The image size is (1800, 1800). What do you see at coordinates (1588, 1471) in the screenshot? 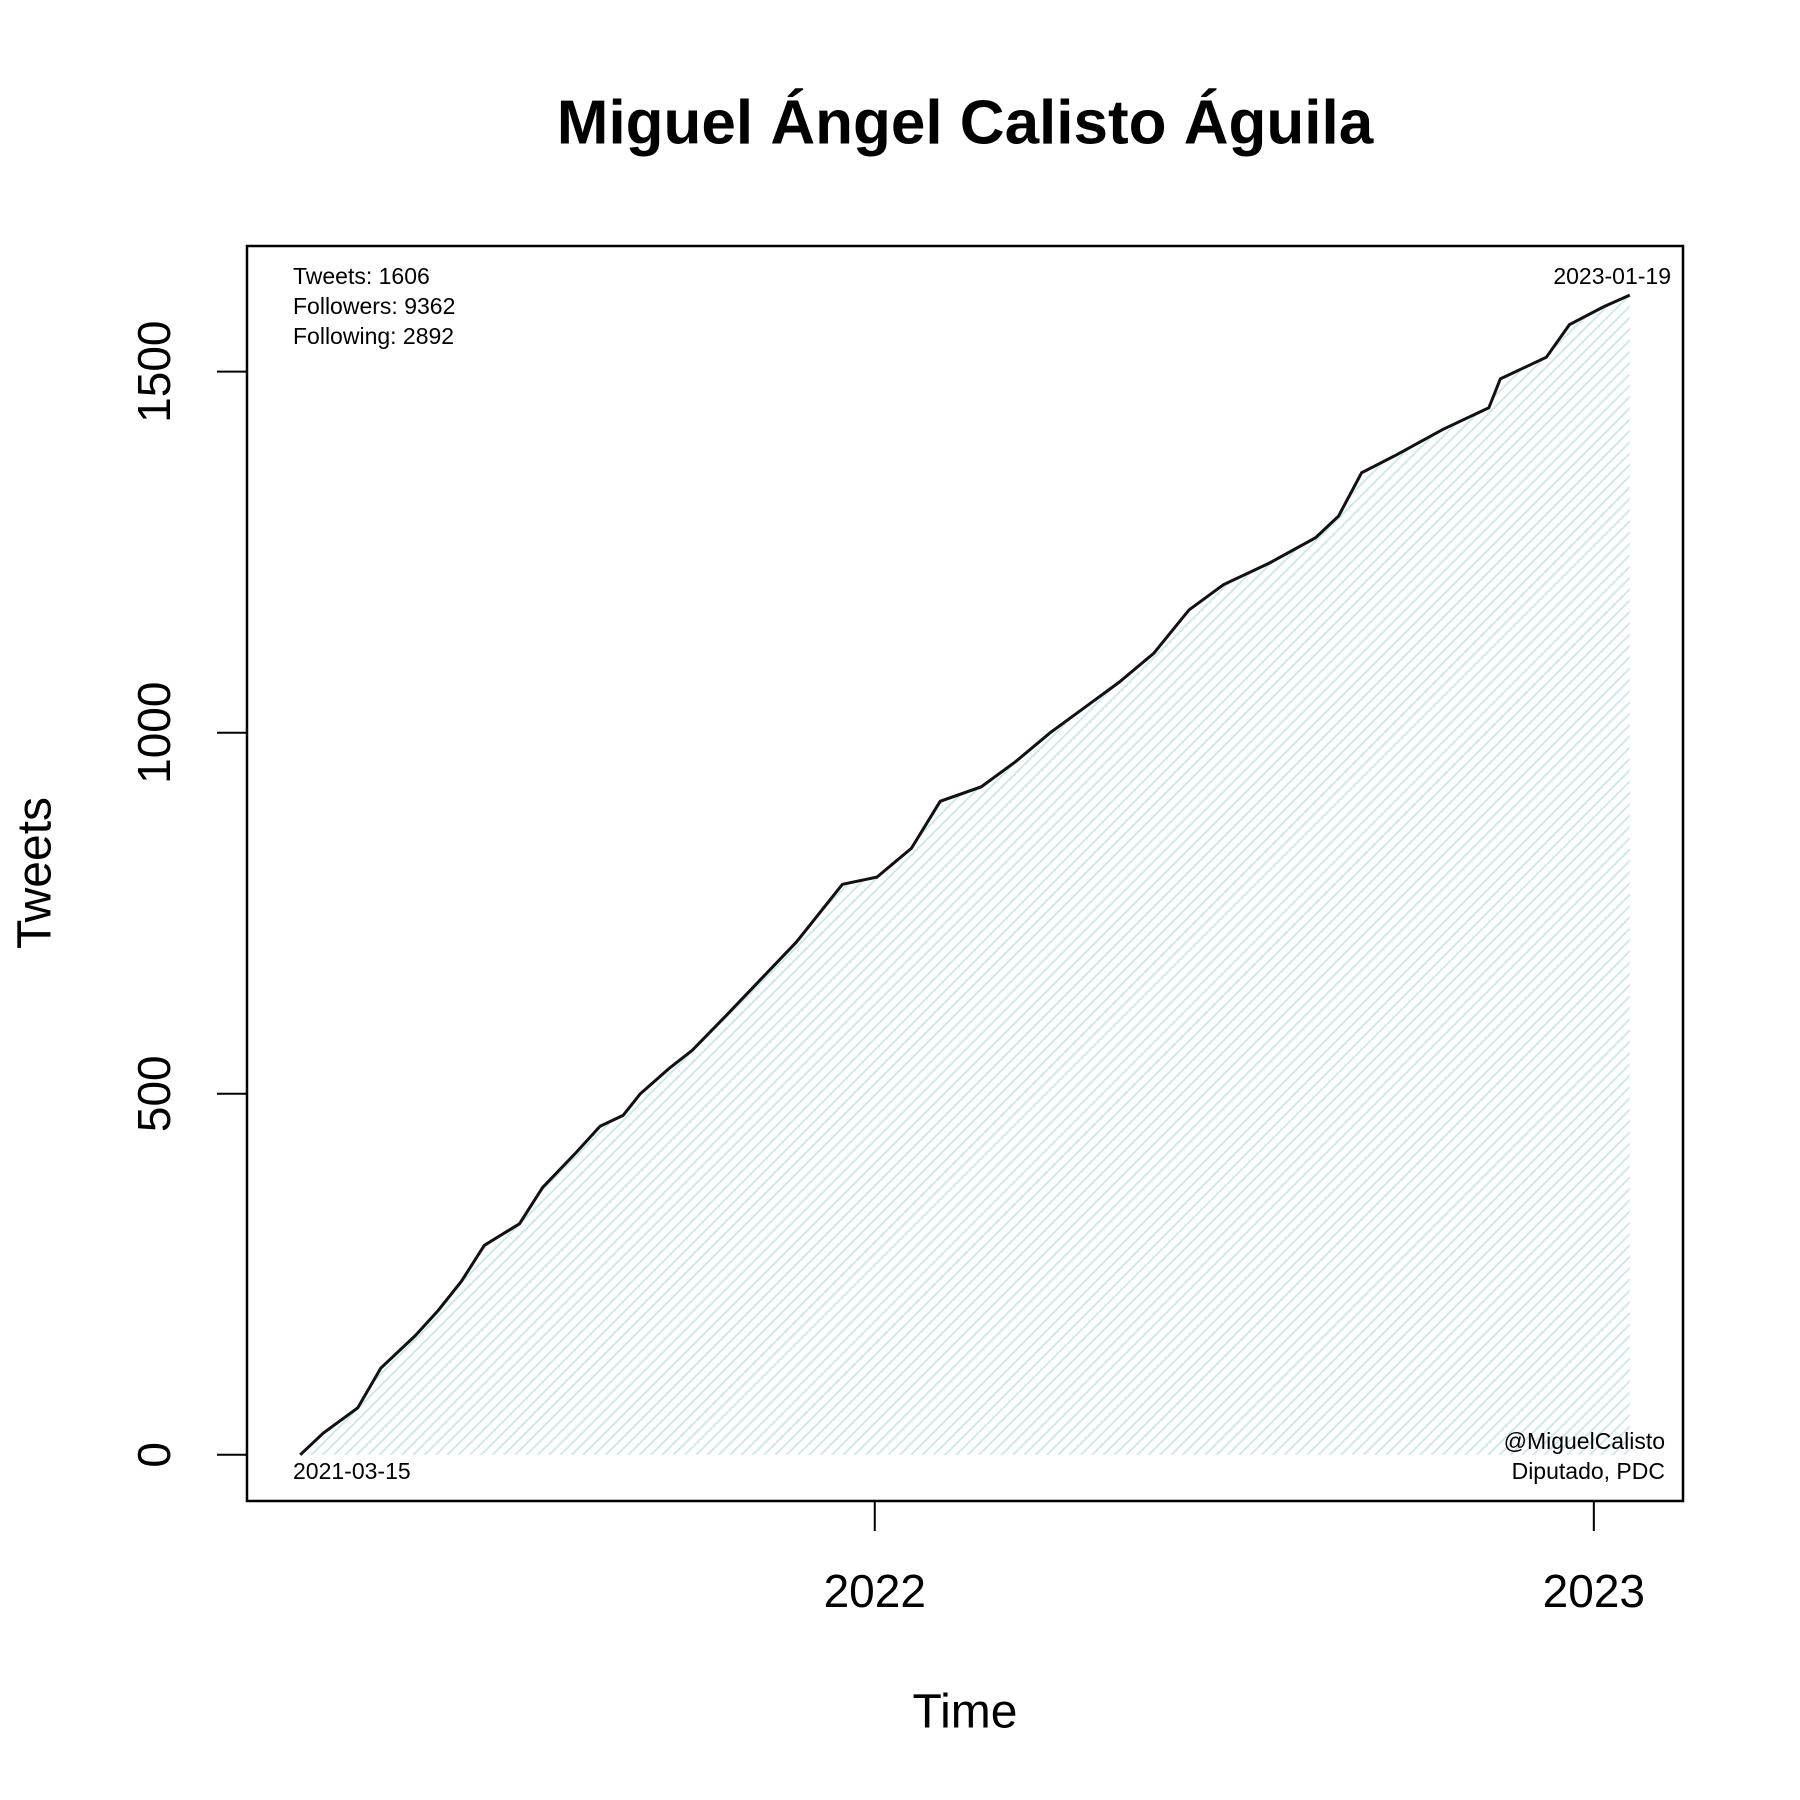
I see `annotation: Diputado, PDC` at bounding box center [1588, 1471].